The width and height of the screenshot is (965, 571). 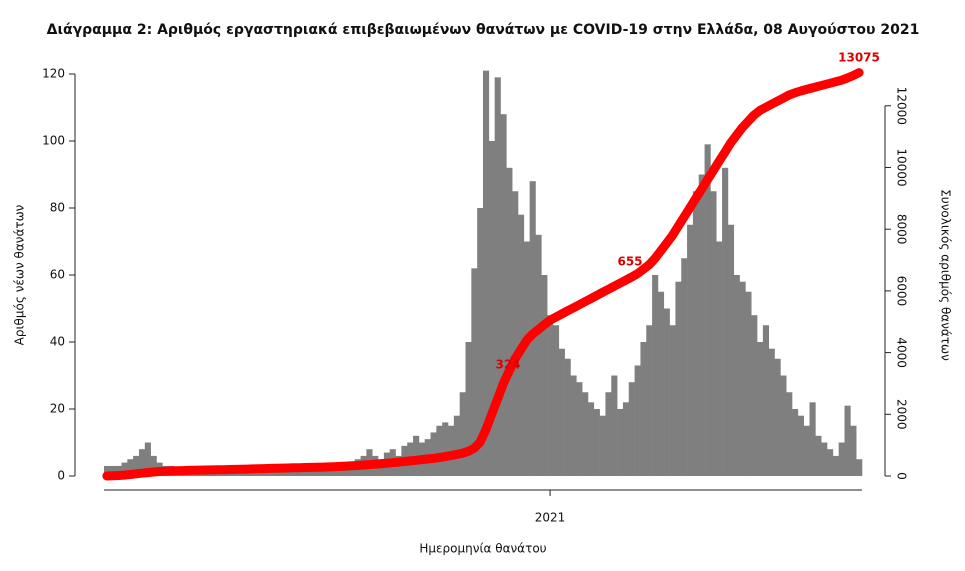 I want to click on y-tick-label: 60, so click(x=57, y=275).